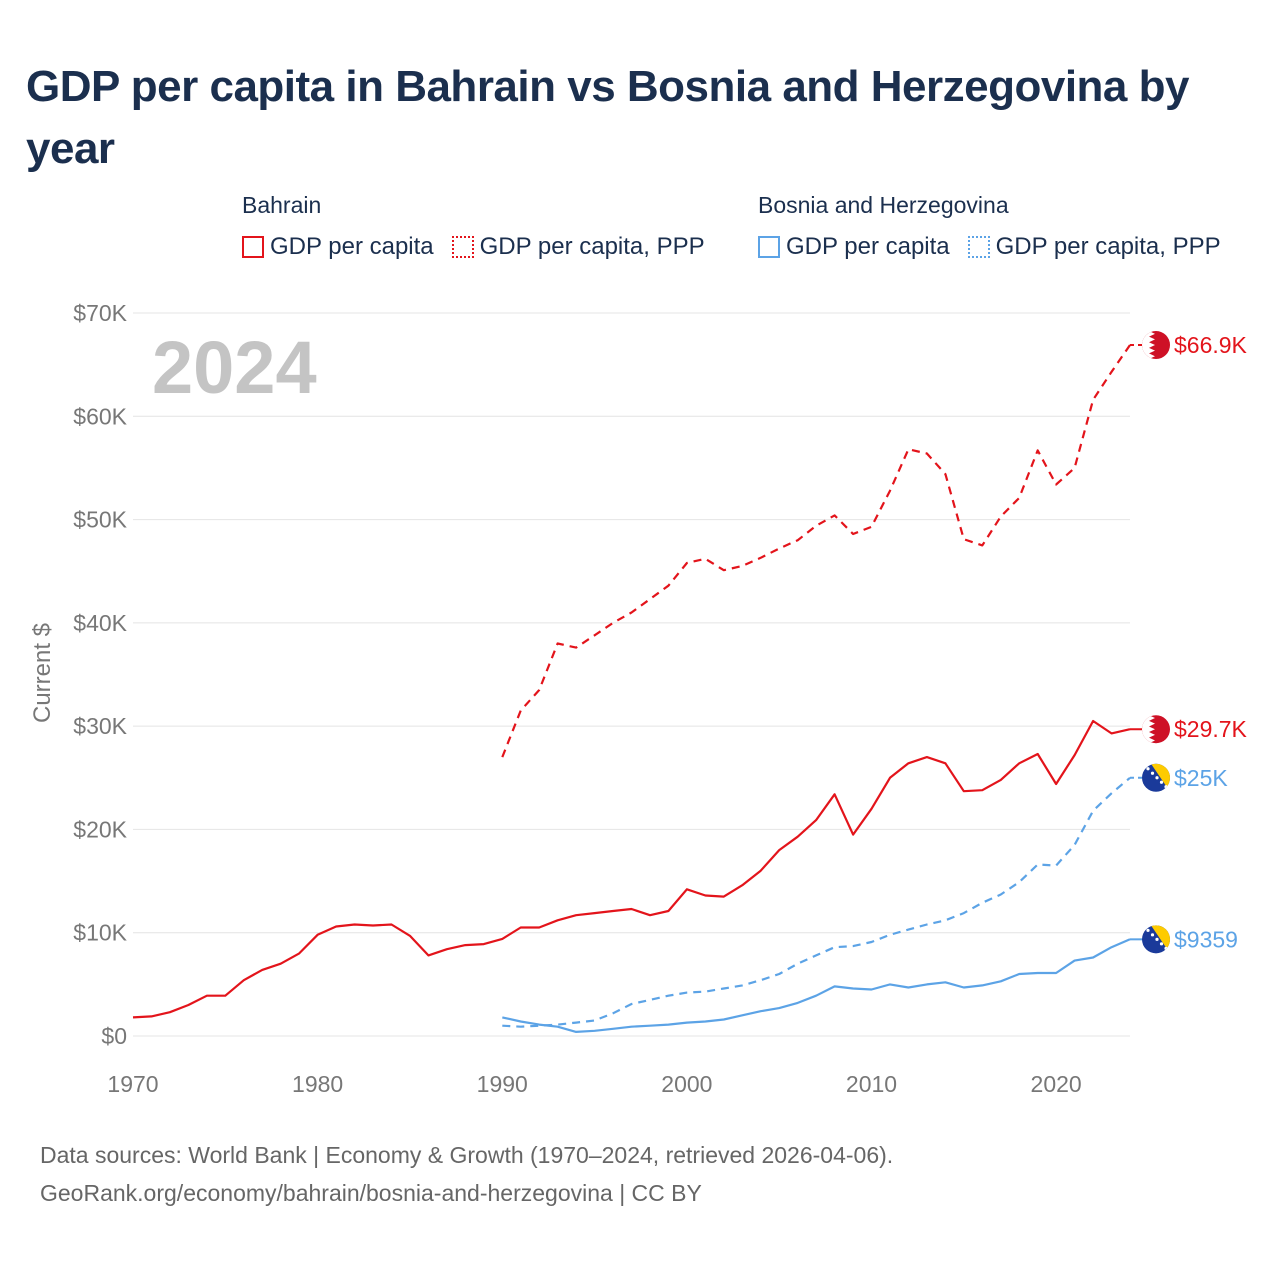  What do you see at coordinates (100, 674) in the screenshot?
I see `y-axis-ticks: $0 $10K $20K $30K $40K $50K $60K $70K` at bounding box center [100, 674].